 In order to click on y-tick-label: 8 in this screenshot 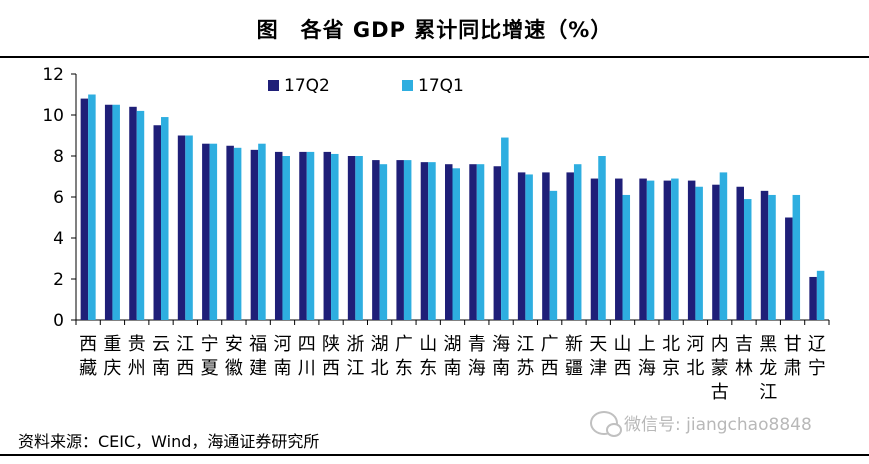, I will do `click(58, 157)`.